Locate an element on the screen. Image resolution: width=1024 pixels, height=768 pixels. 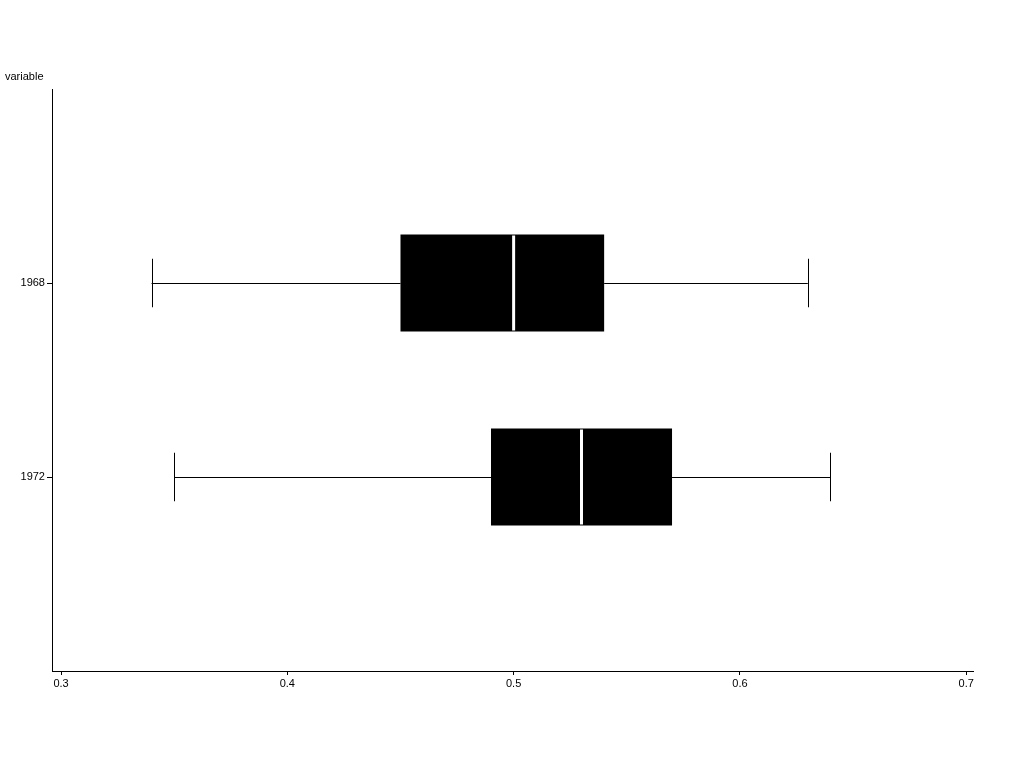
x-tick-label: 0.3 is located at coordinates (61, 682).